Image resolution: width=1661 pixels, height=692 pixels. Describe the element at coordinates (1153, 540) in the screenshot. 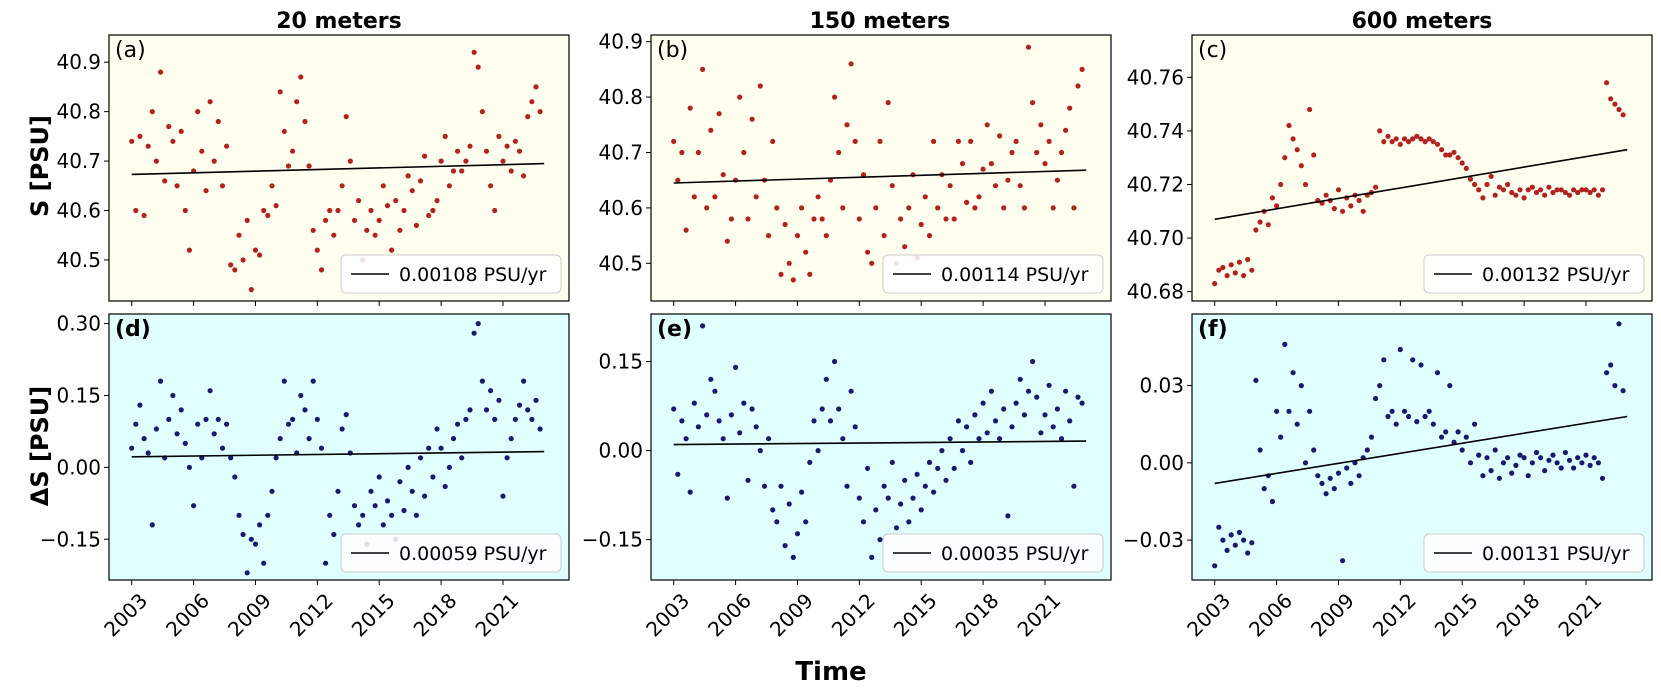

I see `y-tick-label: −0.03` at that location.